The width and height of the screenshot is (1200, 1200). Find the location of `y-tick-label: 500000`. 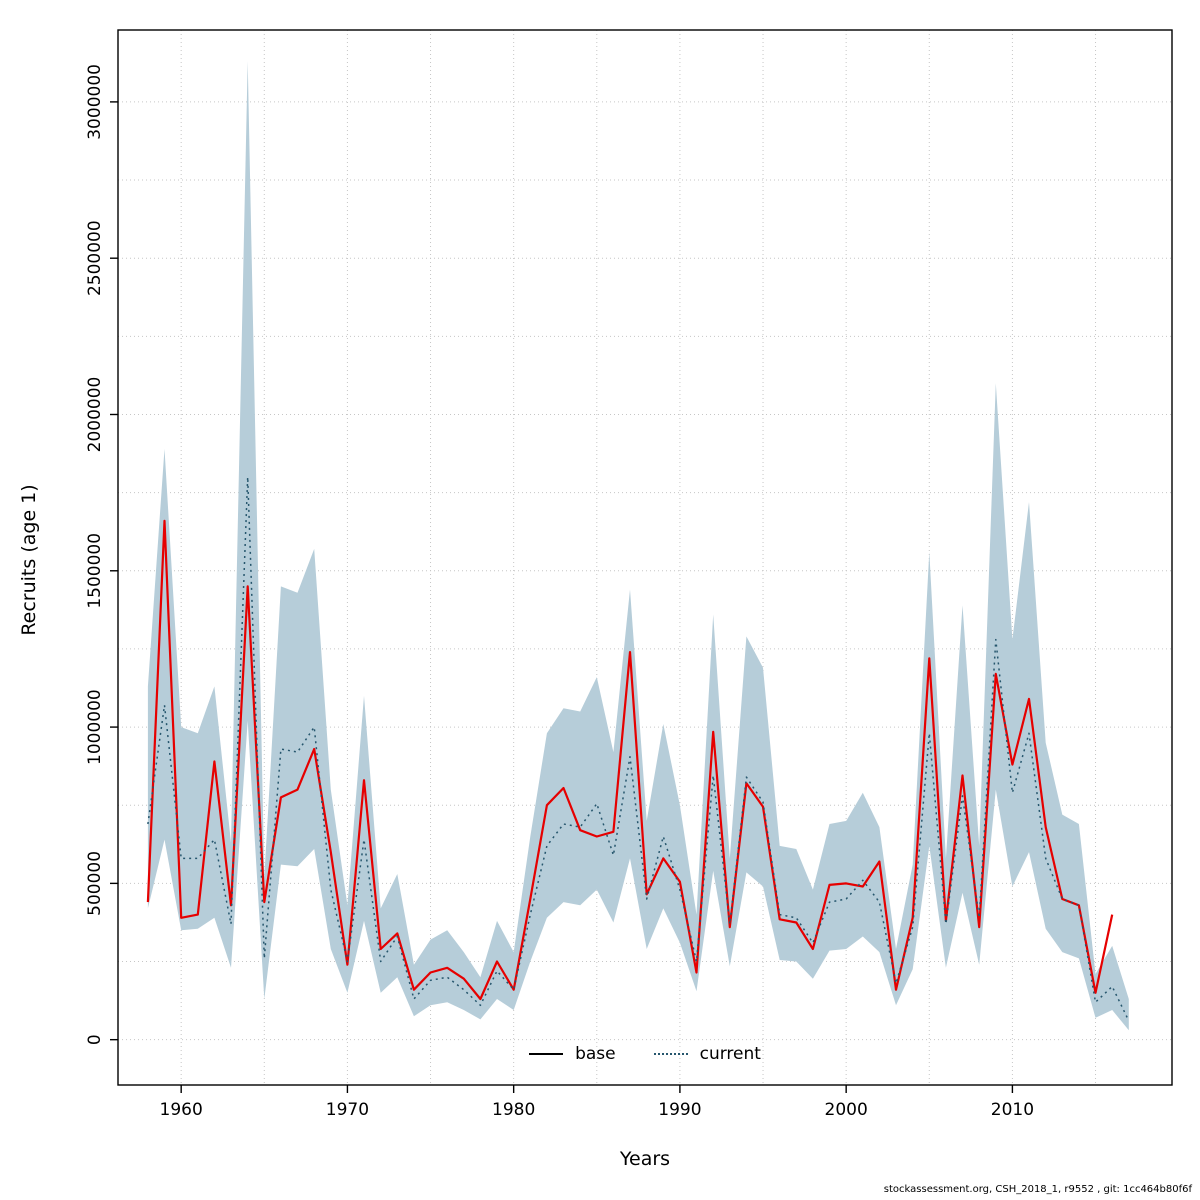

y-tick-label: 500000 is located at coordinates (95, 883).